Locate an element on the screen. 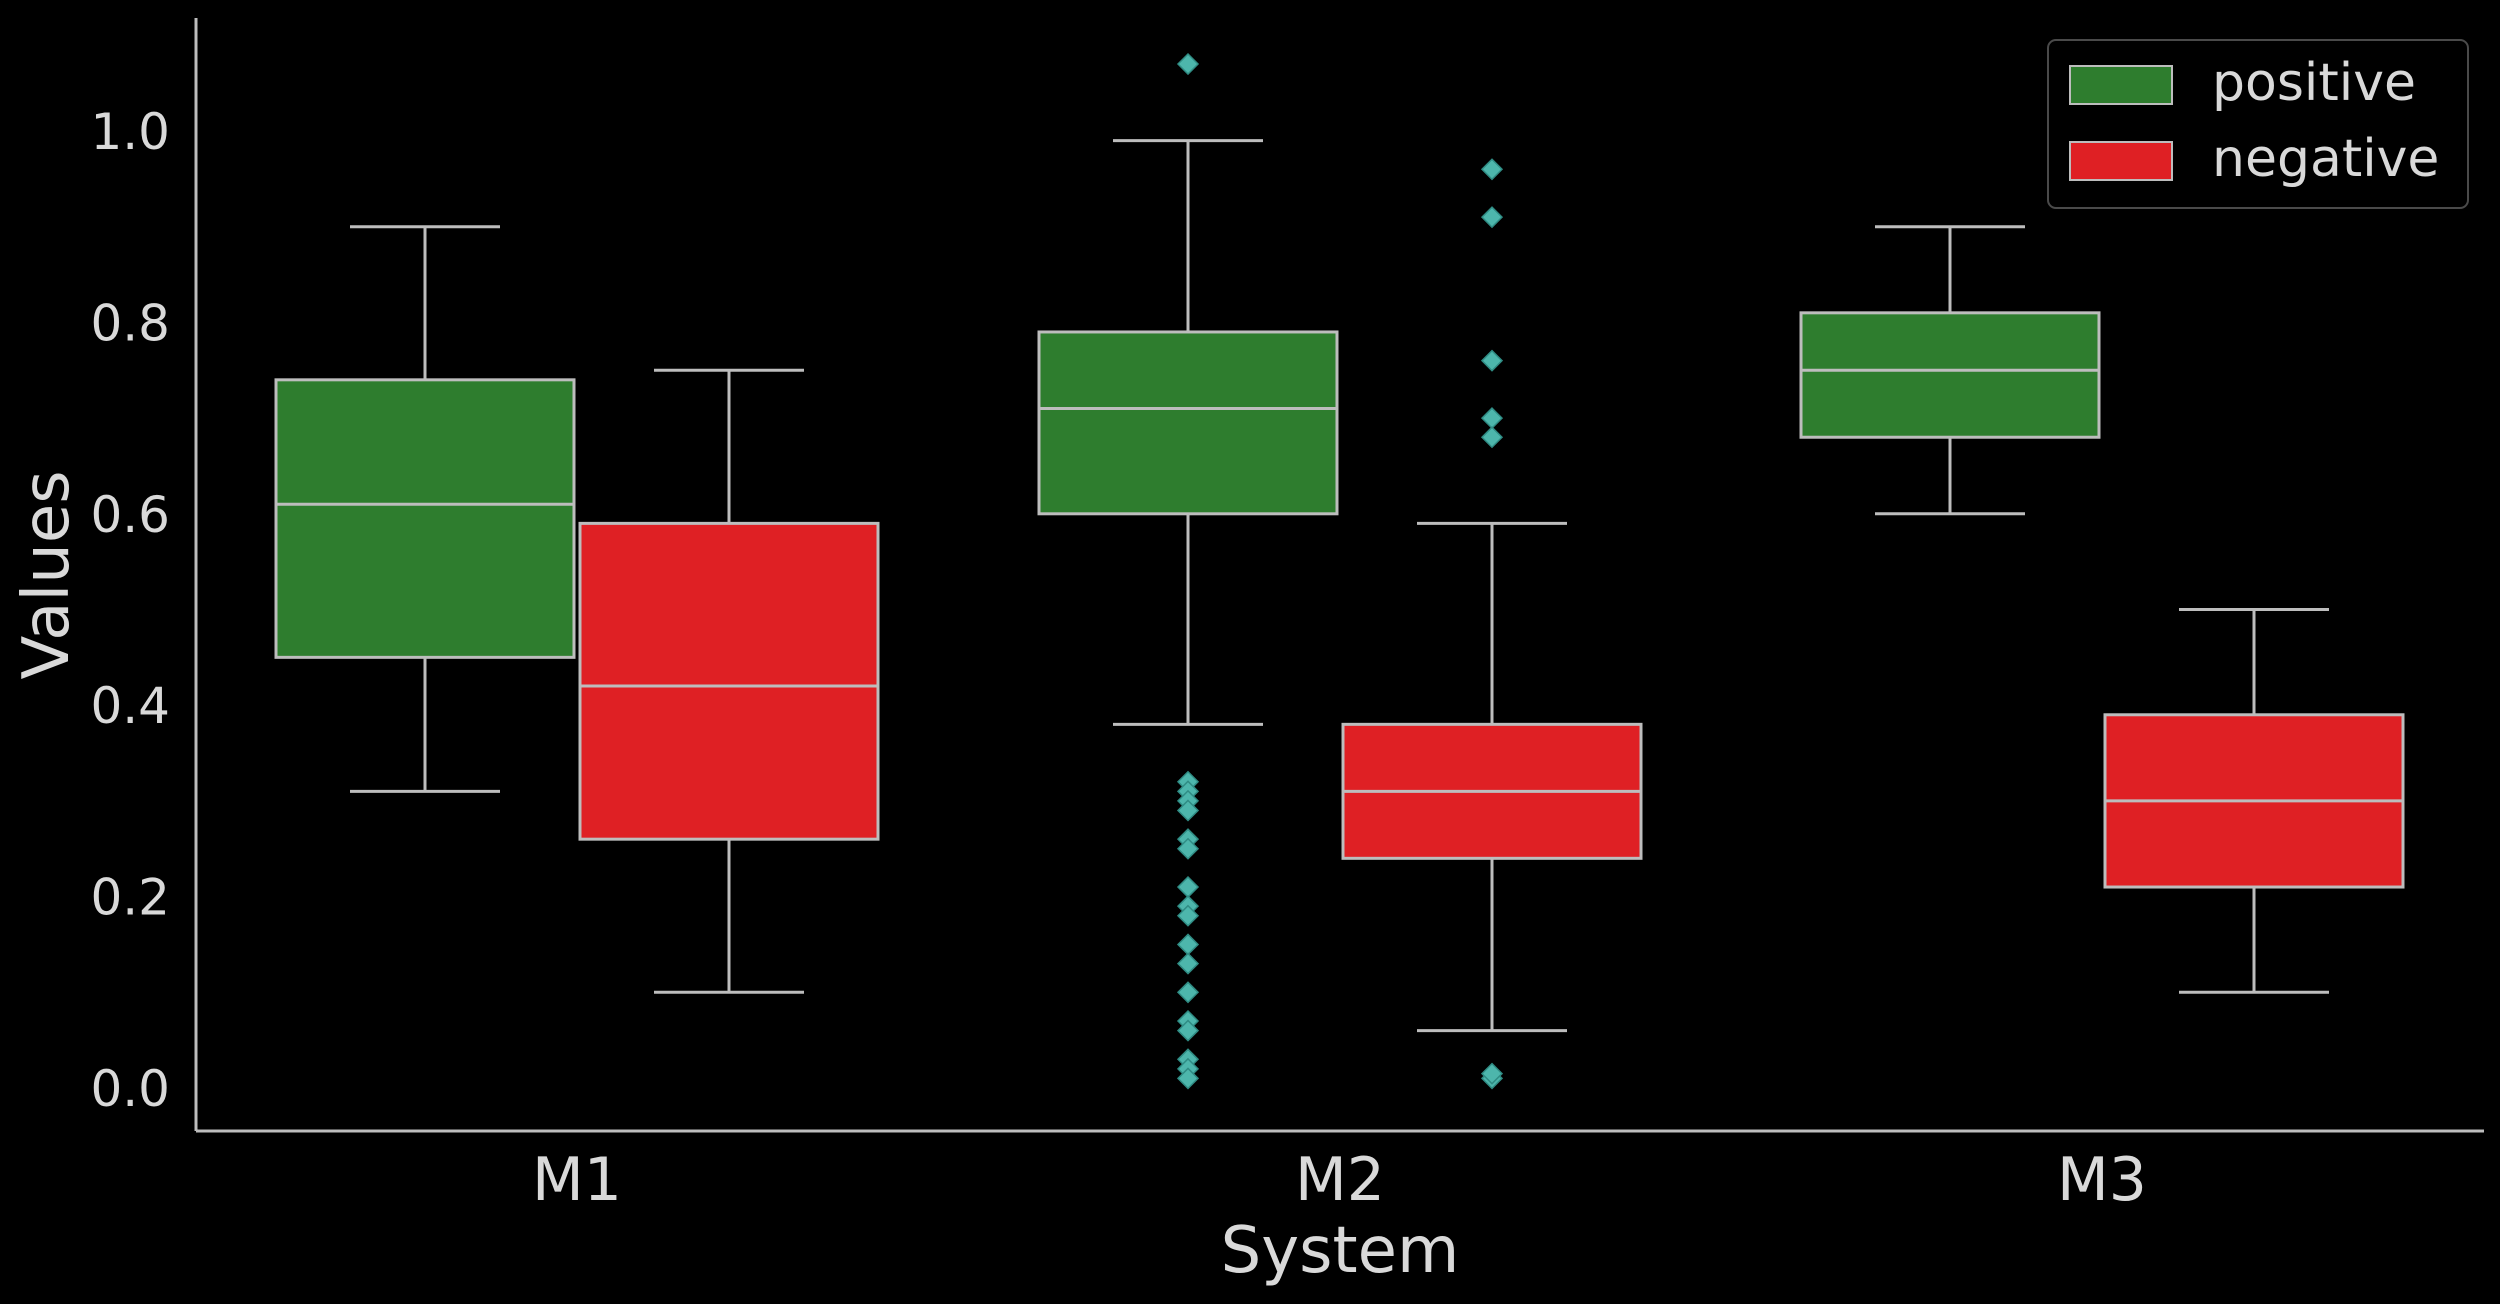  legend-swatch-negative is located at coordinates (2121, 161).